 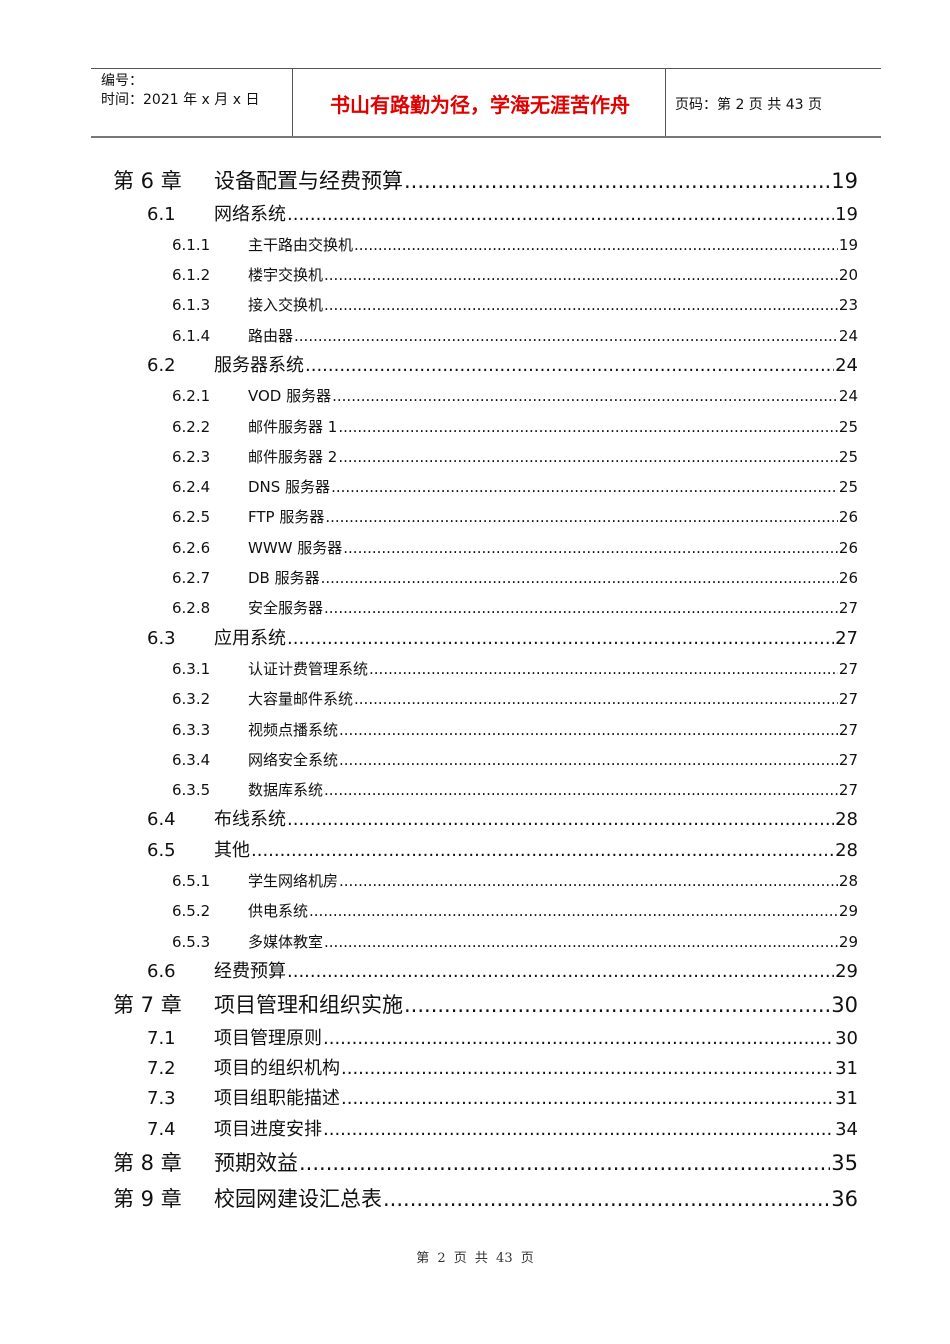 I want to click on toc-number: 6.5, so click(x=161, y=850).